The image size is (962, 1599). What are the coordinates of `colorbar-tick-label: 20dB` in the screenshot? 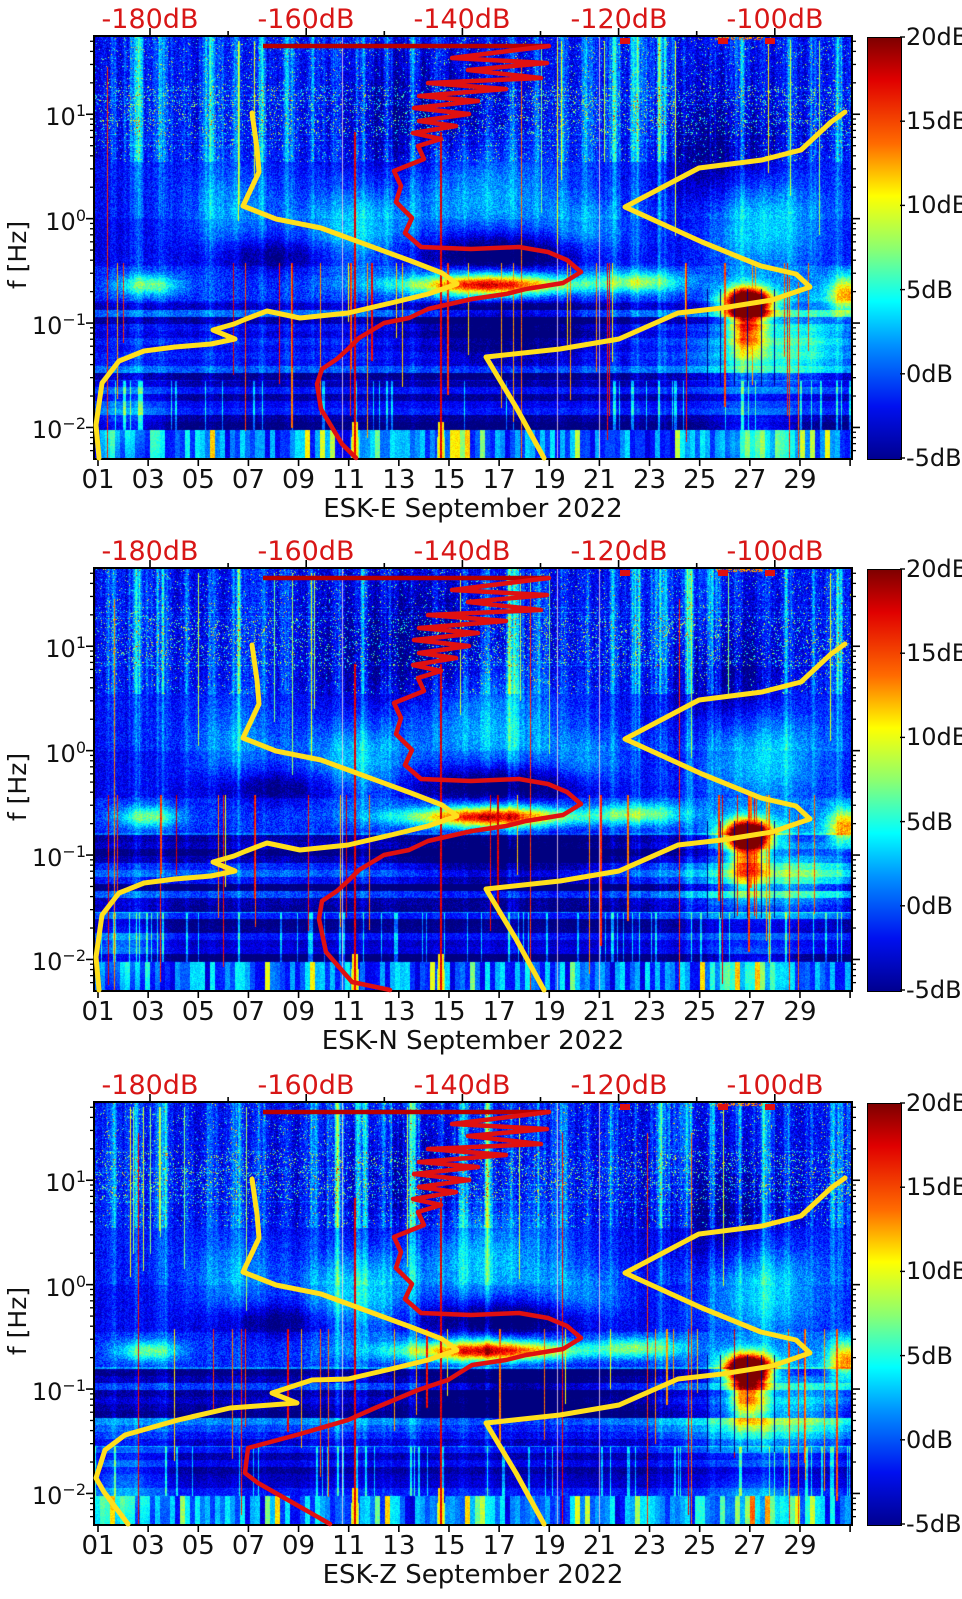 It's located at (934, 37).